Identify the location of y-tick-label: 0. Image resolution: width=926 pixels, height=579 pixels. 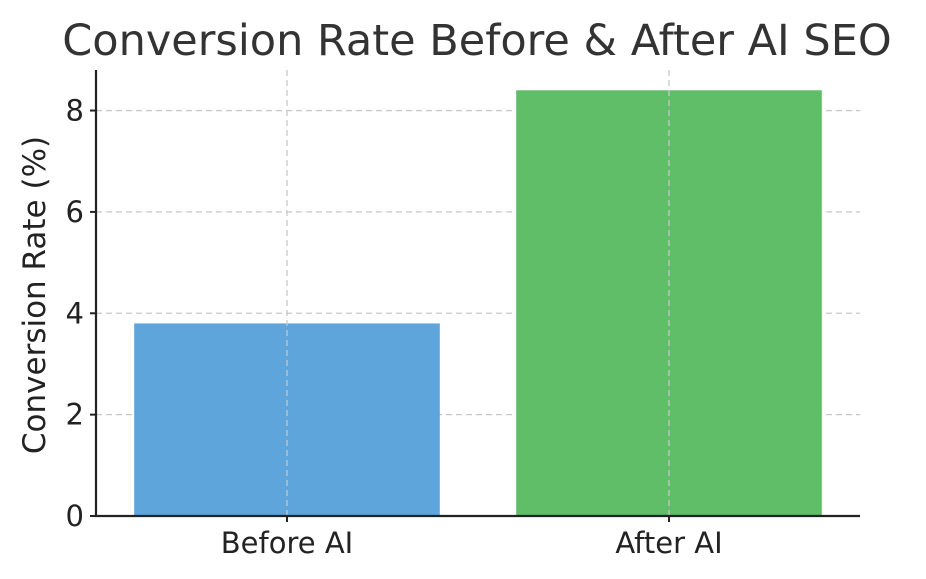
(75, 516).